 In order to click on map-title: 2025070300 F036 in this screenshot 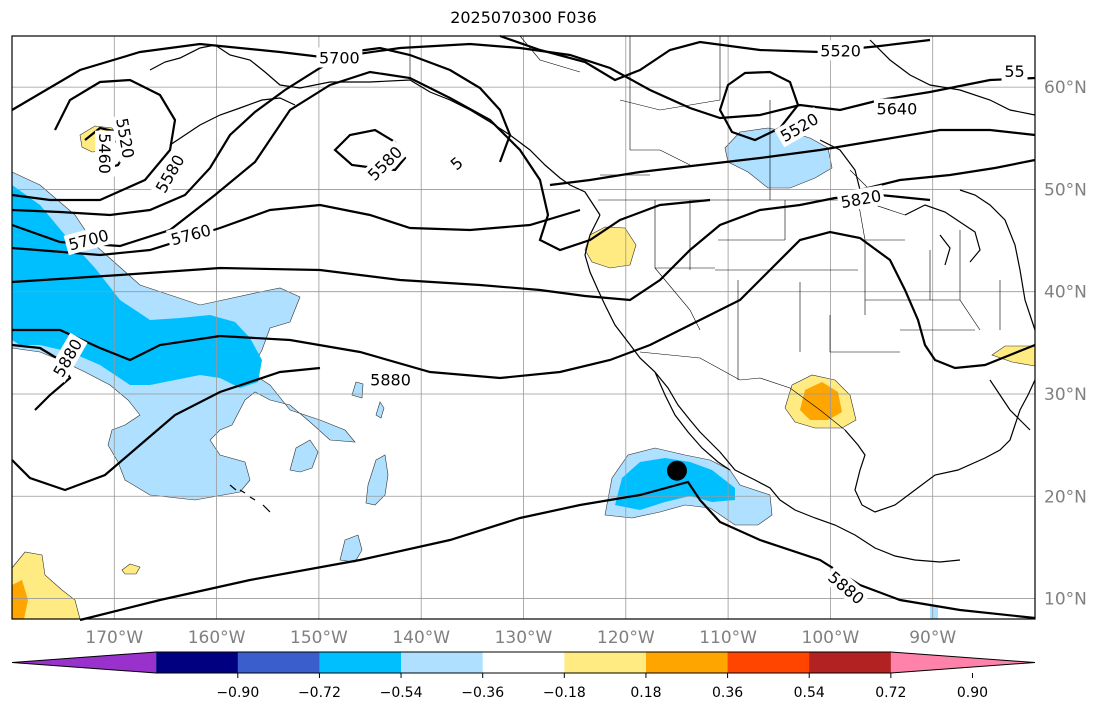, I will do `click(523, 17)`.